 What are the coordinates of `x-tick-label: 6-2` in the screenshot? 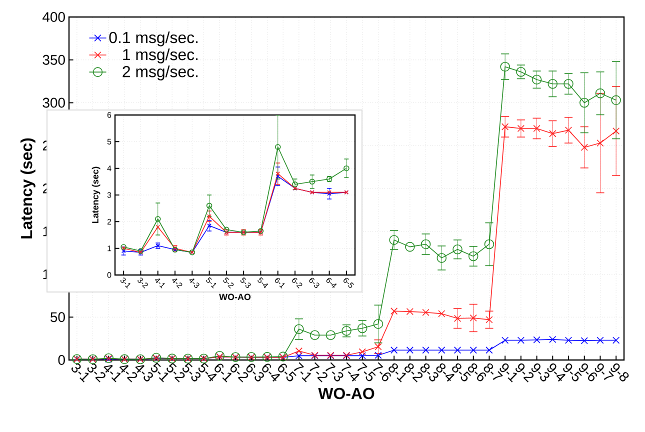 It's located at (239, 373).